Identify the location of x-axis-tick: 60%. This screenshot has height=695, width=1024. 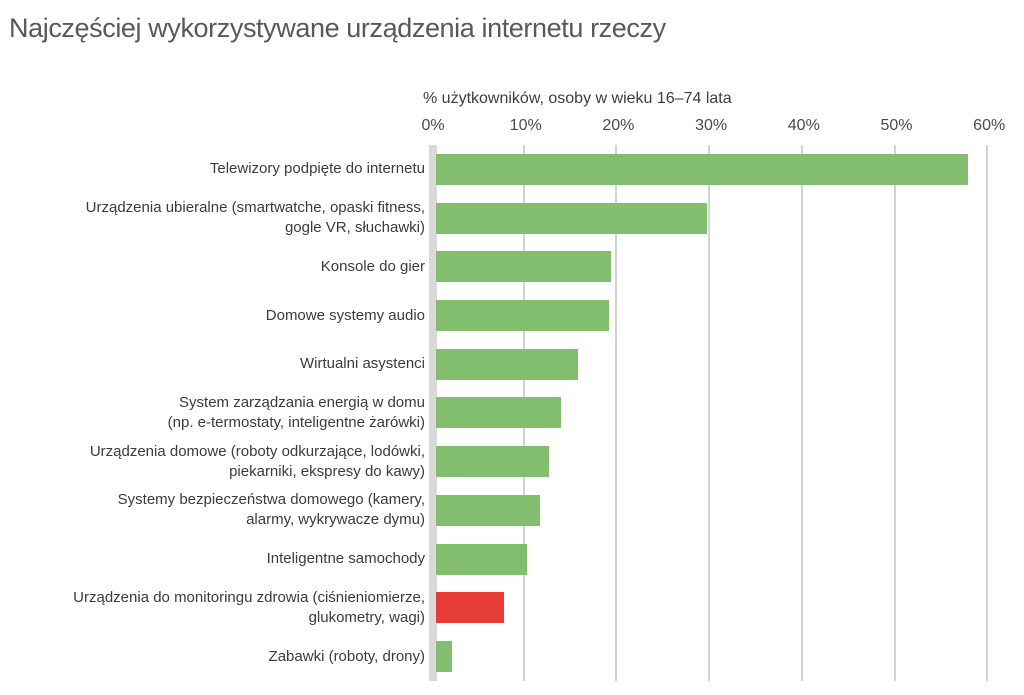
(989, 125).